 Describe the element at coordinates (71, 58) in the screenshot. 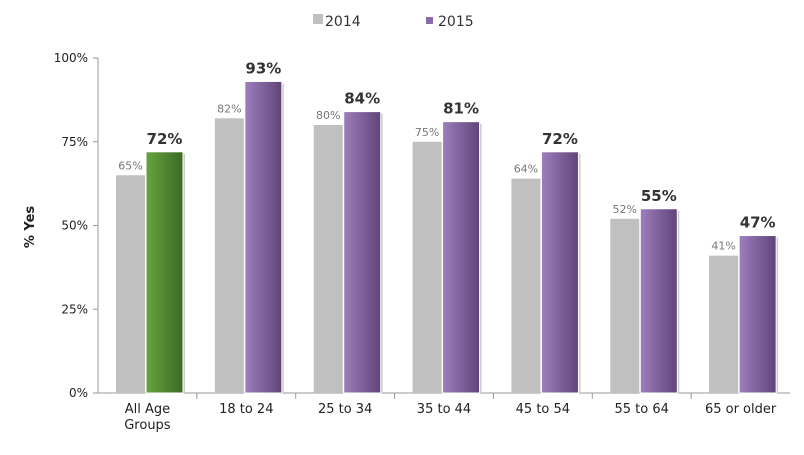

I see `y-tick-label: 100%` at that location.